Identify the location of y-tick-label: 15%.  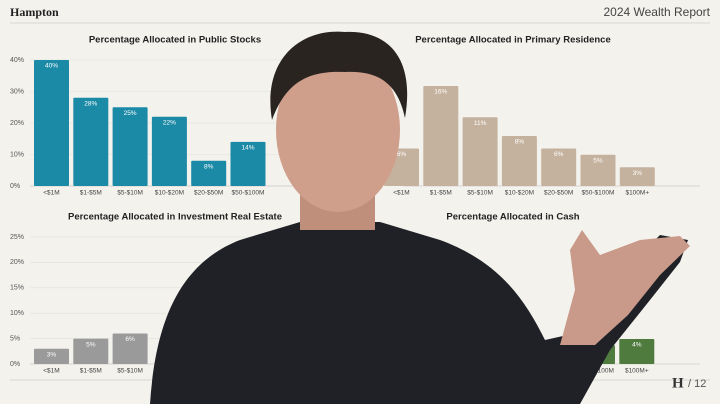
(17, 288).